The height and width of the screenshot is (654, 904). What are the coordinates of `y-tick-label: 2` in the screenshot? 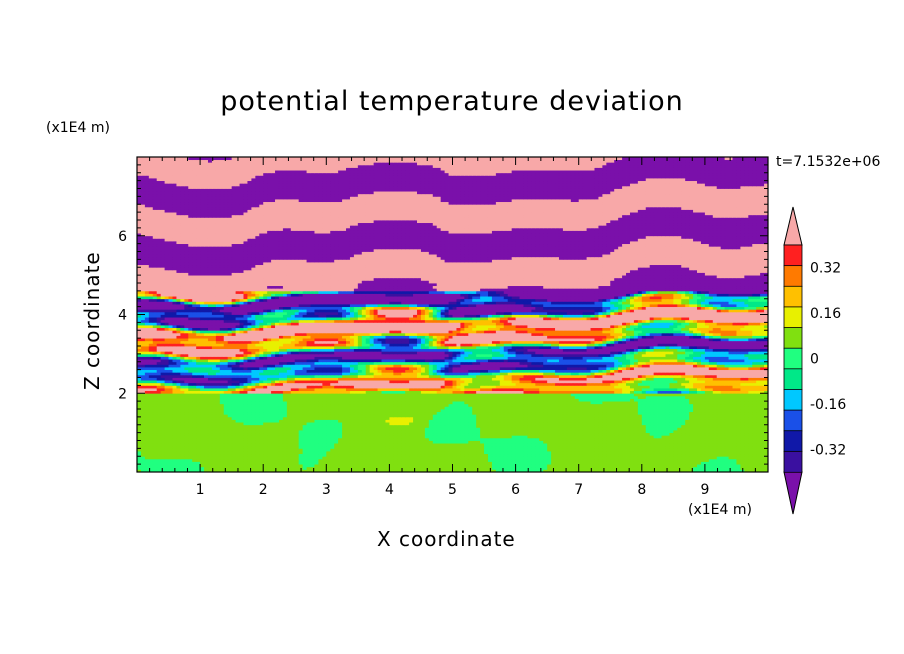 It's located at (122, 394).